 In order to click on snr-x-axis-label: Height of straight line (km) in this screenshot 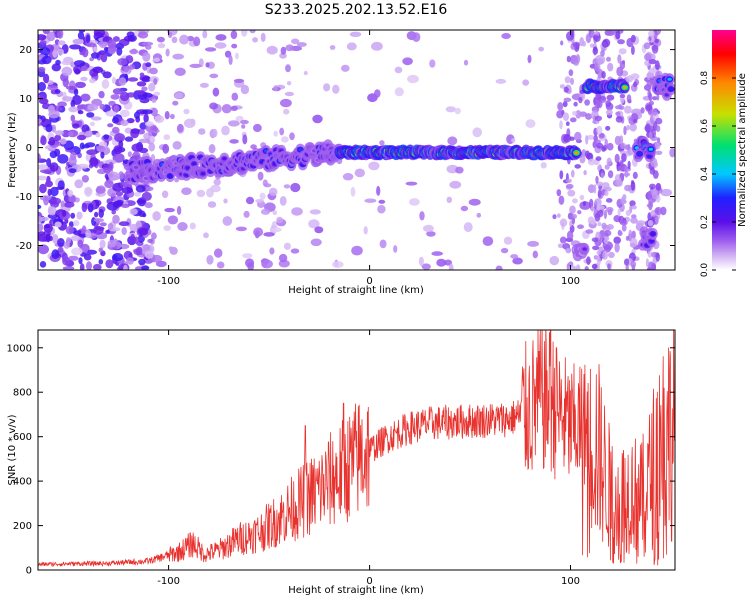, I will do `click(356, 590)`.